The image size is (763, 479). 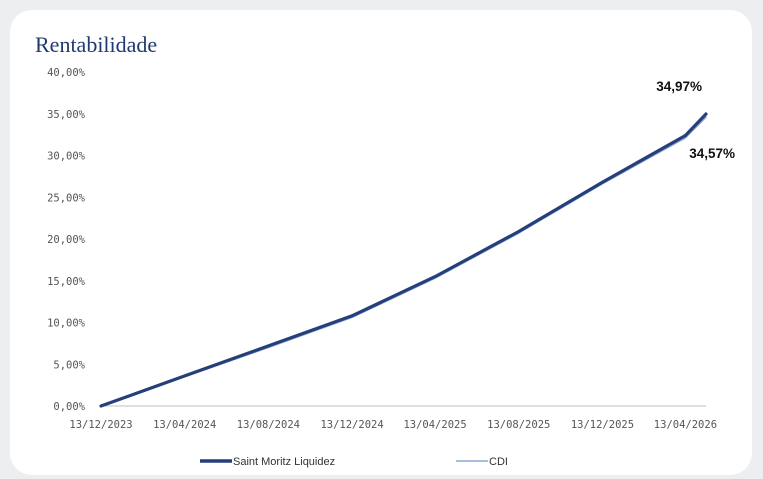 What do you see at coordinates (66, 198) in the screenshot?
I see `y-tick-label: 25,00%` at bounding box center [66, 198].